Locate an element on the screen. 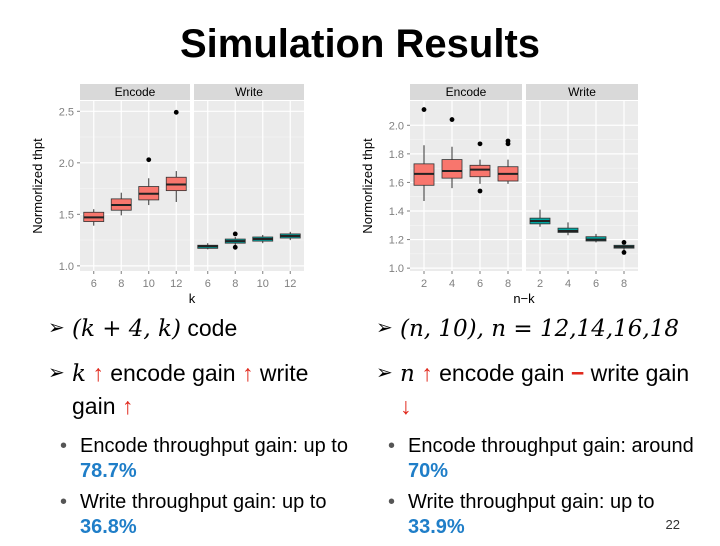 The height and width of the screenshot is (546, 720). arrow-down-icon: ↓ is located at coordinates (406, 406).